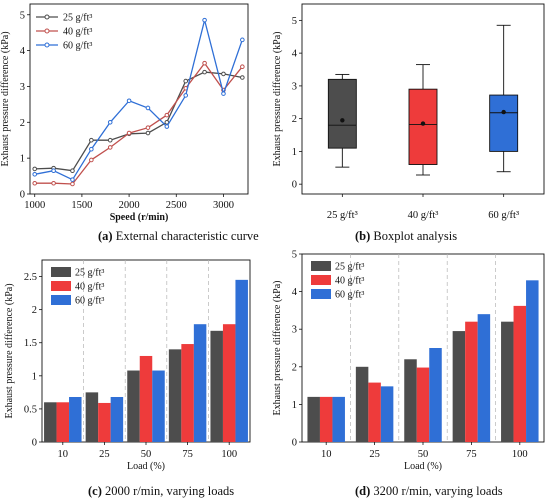 This screenshot has width=550, height=502. What do you see at coordinates (22, 159) in the screenshot?
I see `panel-a-ytick-label: 1` at bounding box center [22, 159].